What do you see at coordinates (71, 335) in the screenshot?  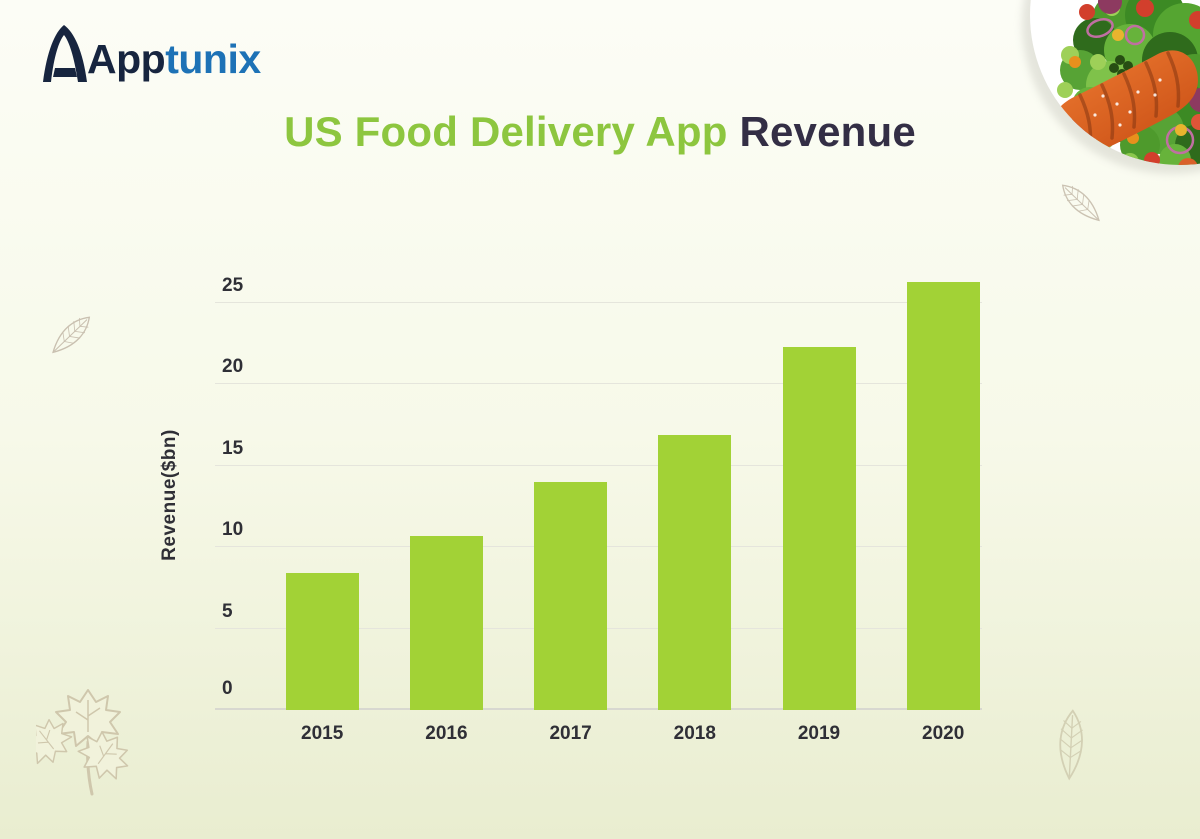 I see `leaf-left-icon` at bounding box center [71, 335].